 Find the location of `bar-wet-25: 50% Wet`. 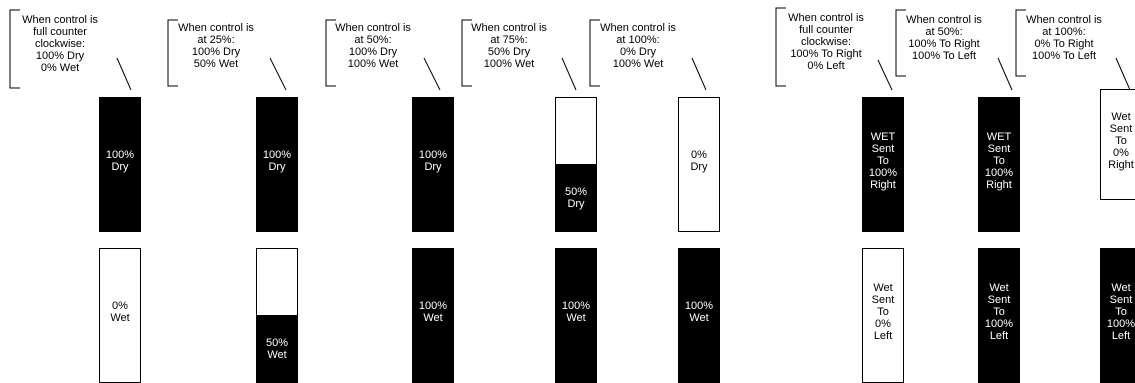

bar-wet-25: 50% Wet is located at coordinates (277, 315).